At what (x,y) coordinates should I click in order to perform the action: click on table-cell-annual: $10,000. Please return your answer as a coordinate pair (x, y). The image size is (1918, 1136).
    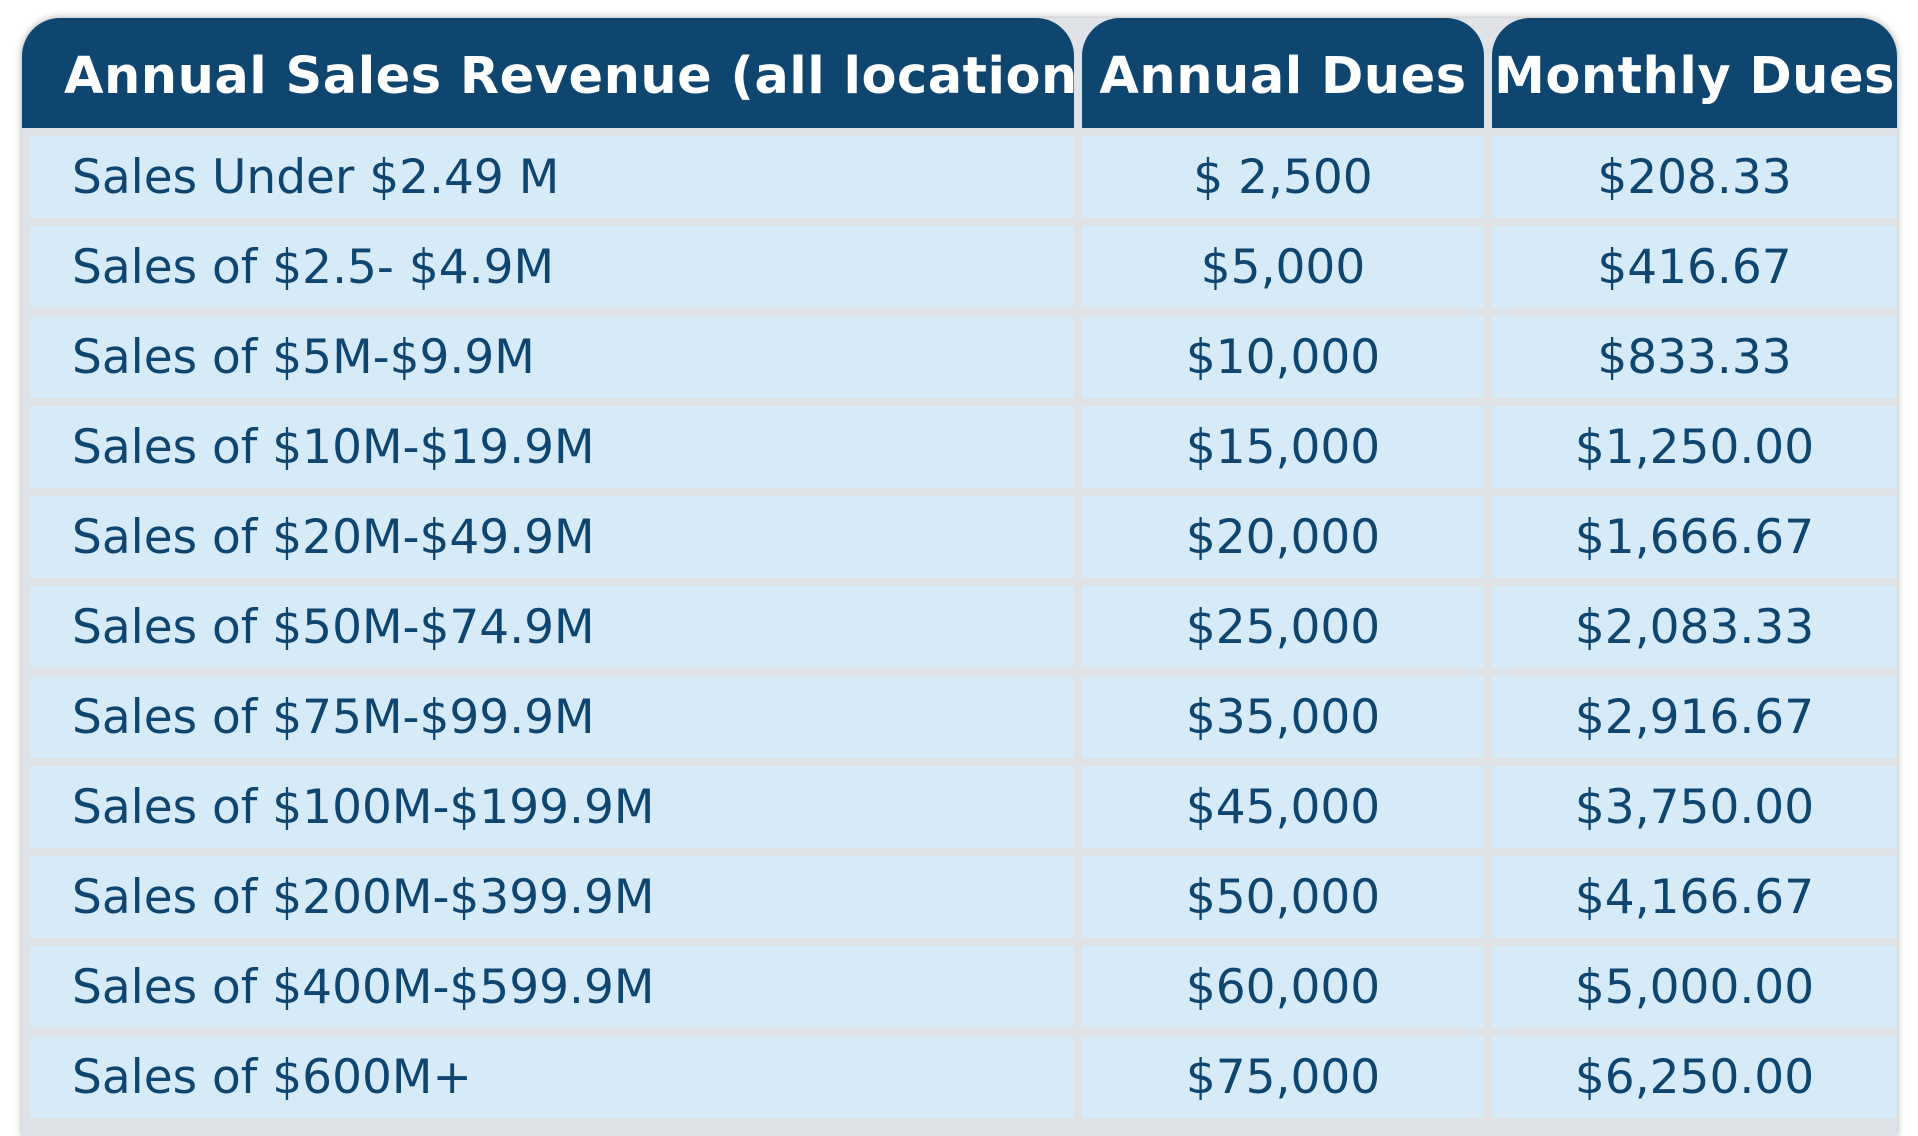
    Looking at the image, I should click on (1283, 357).